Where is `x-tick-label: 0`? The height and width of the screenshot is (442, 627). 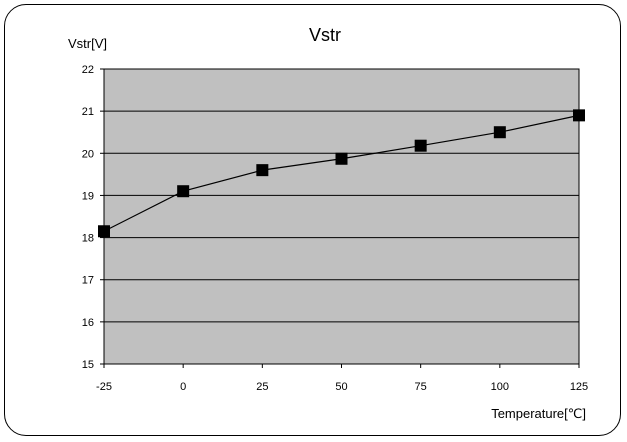 x-tick-label: 0 is located at coordinates (183, 387).